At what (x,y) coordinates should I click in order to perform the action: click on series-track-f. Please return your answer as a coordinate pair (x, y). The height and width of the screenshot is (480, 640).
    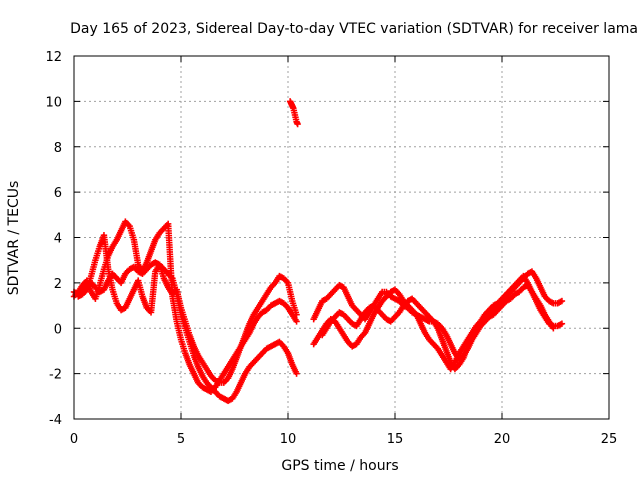
    Looking at the image, I should click on (438, 322).